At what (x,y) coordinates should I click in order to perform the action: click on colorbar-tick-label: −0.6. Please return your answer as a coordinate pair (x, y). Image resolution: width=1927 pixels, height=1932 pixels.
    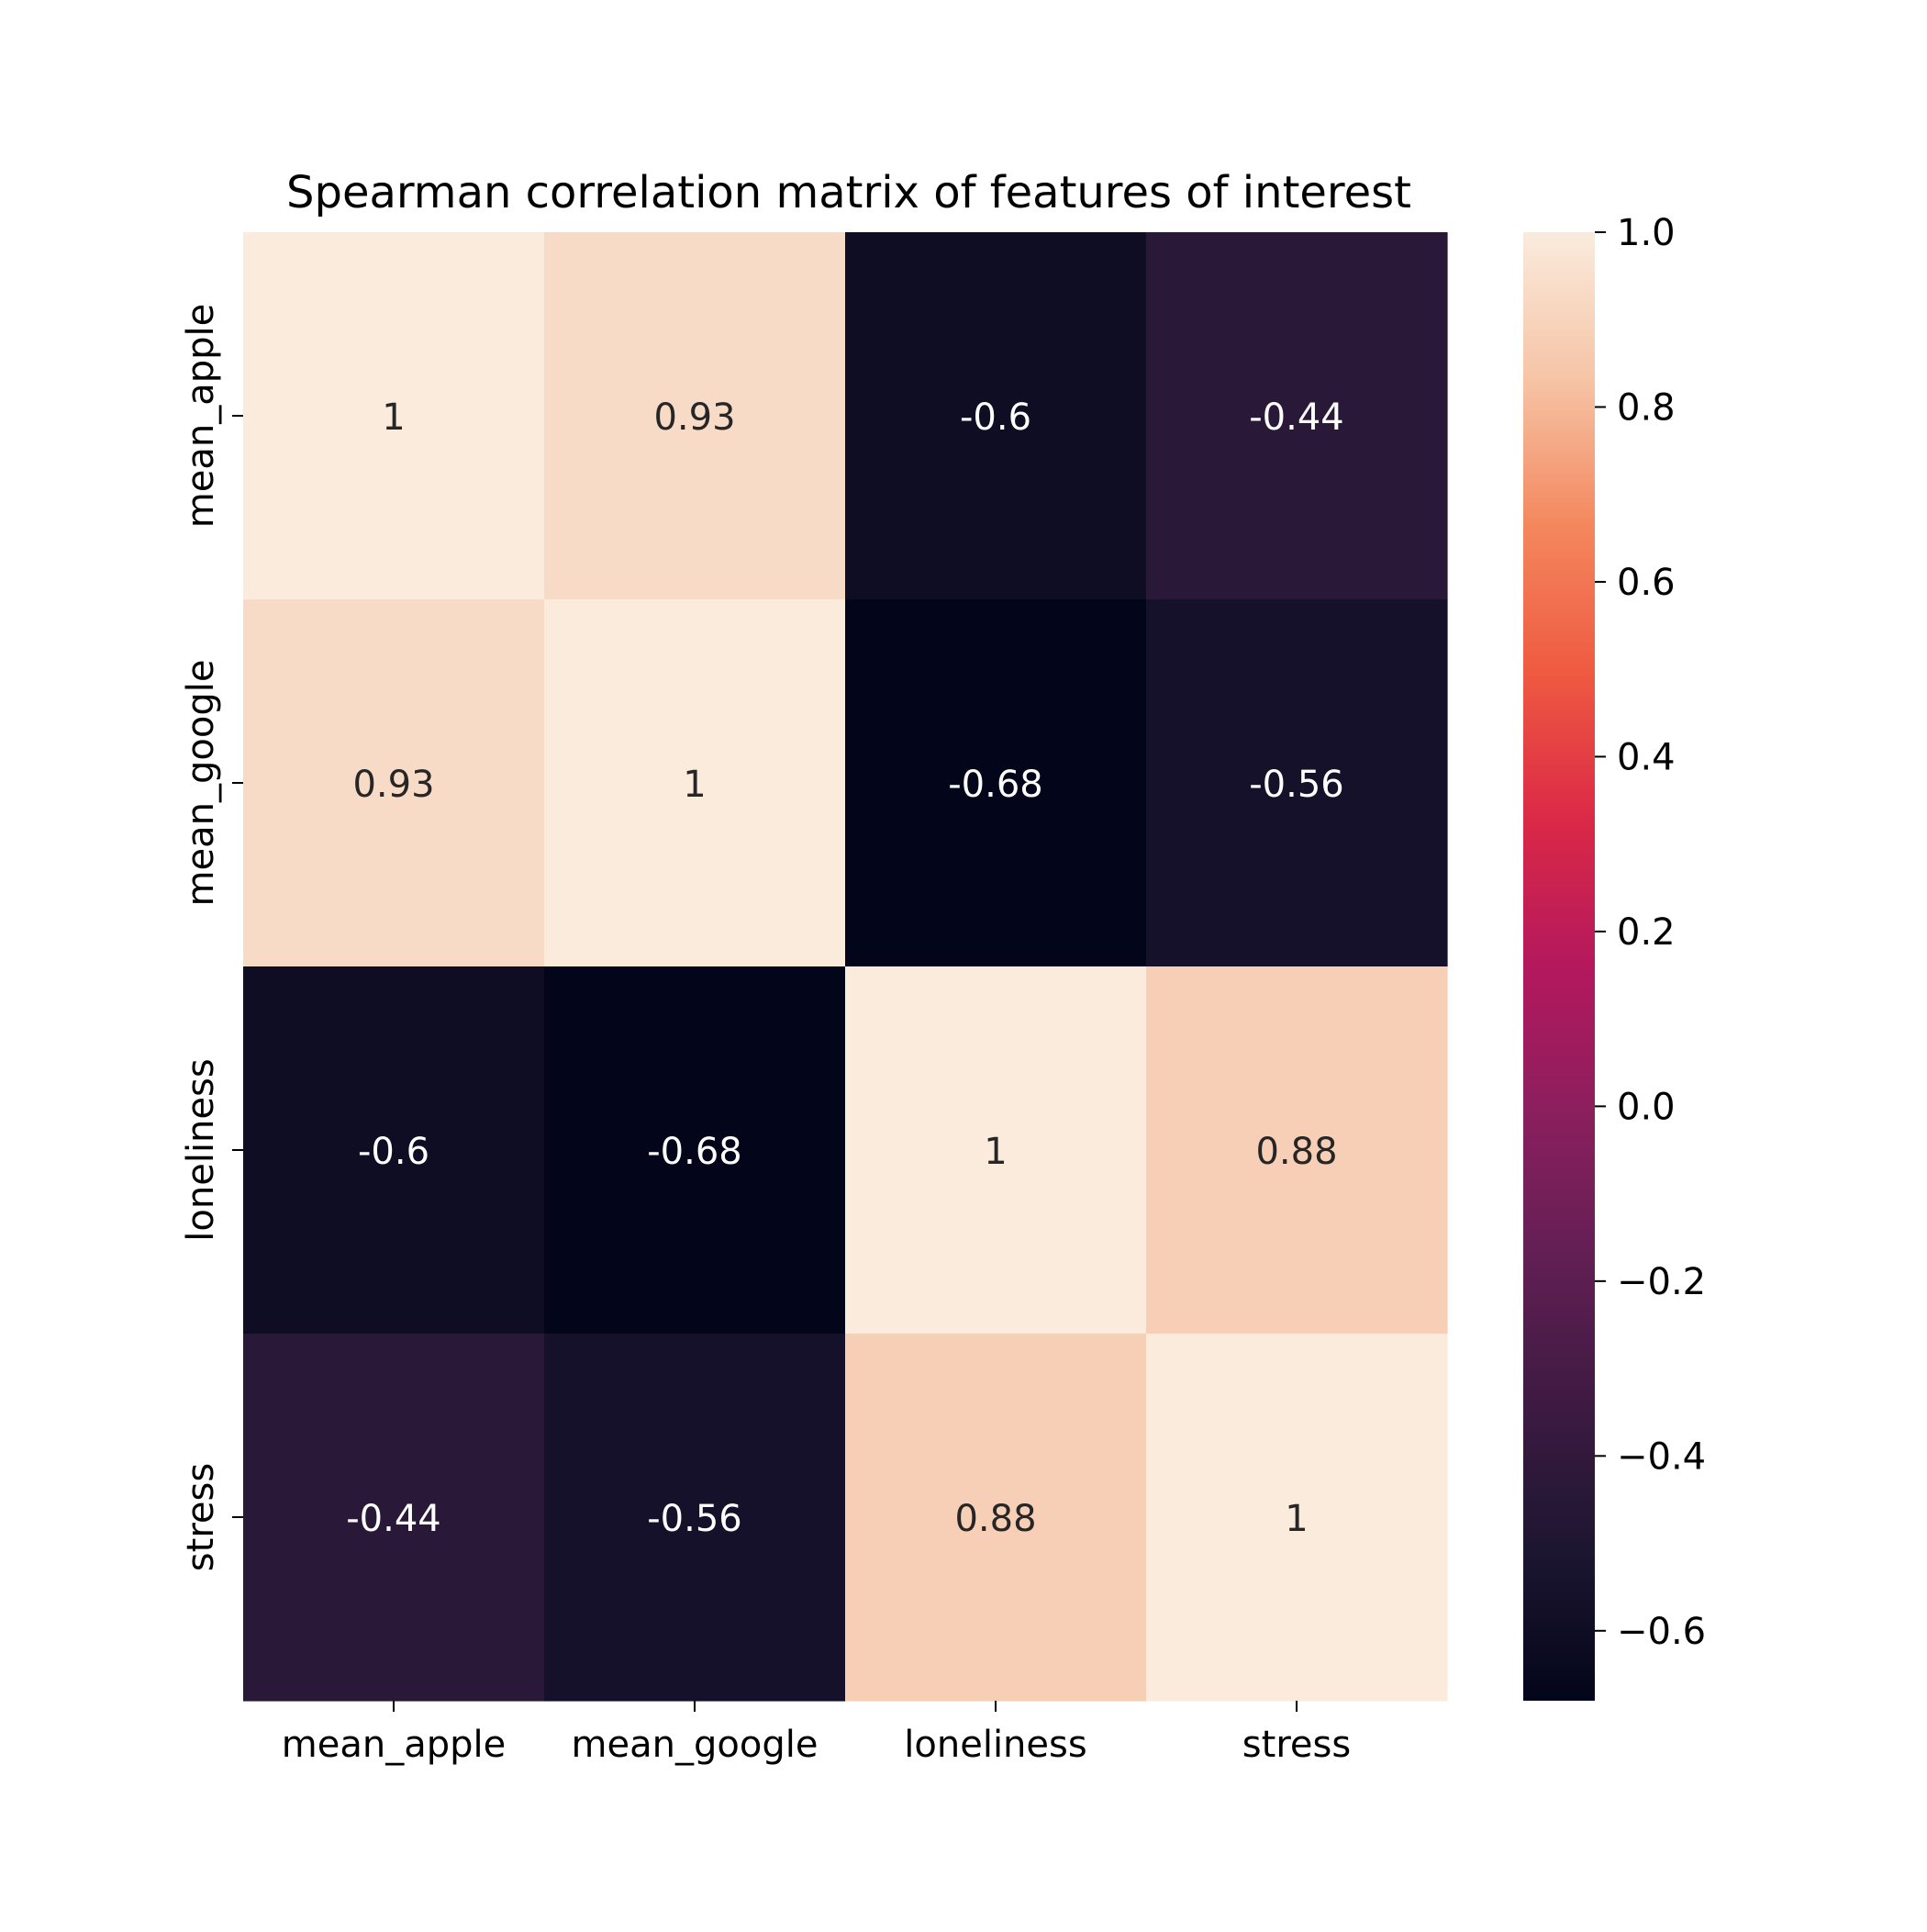
    Looking at the image, I should click on (1661, 1632).